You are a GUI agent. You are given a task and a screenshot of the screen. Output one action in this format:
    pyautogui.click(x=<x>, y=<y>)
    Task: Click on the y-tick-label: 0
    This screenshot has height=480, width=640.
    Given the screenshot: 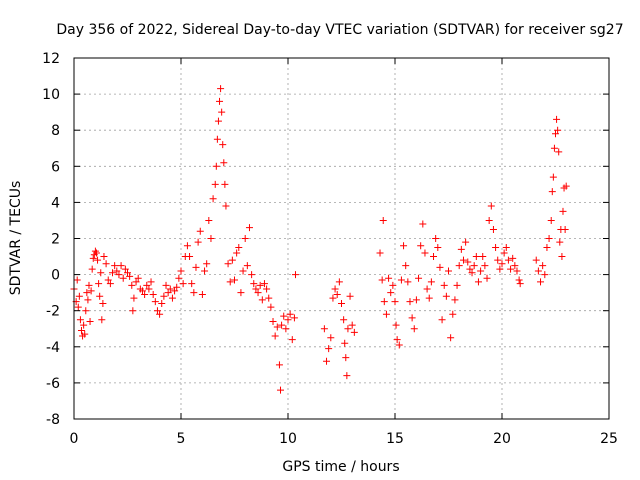 What is the action you would take?
    pyautogui.click(x=55, y=276)
    